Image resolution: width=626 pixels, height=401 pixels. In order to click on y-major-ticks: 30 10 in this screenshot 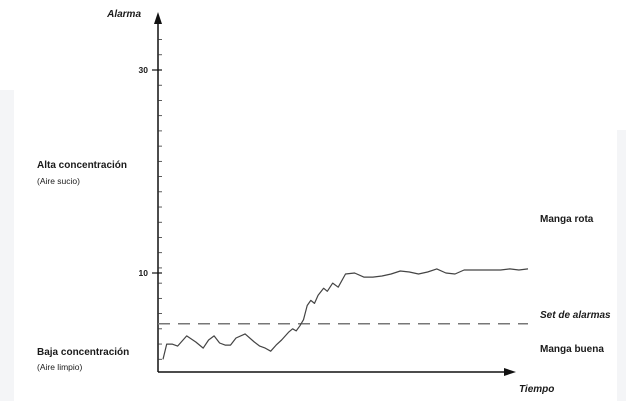, I will do `click(150, 171)`.